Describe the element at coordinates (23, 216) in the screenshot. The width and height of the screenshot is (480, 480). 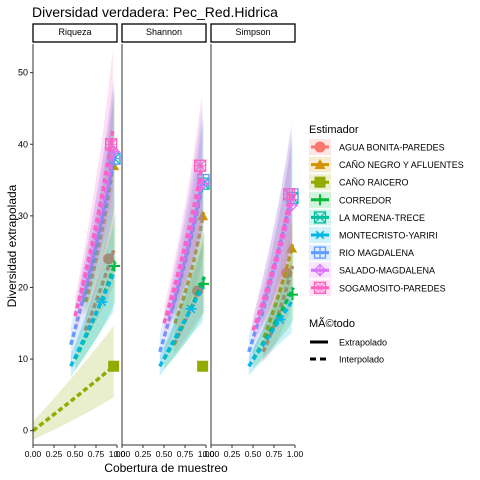
I see `y-tick-label: 30` at that location.